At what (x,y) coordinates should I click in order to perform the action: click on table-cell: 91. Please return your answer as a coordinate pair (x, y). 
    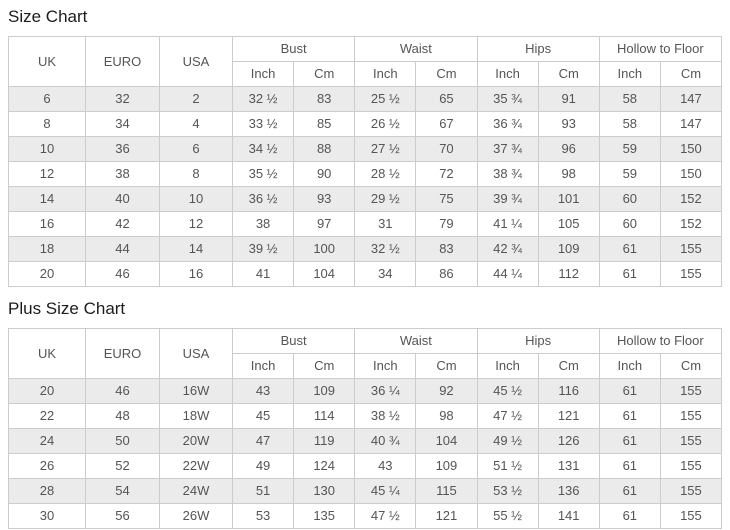
    Looking at the image, I should click on (568, 99).